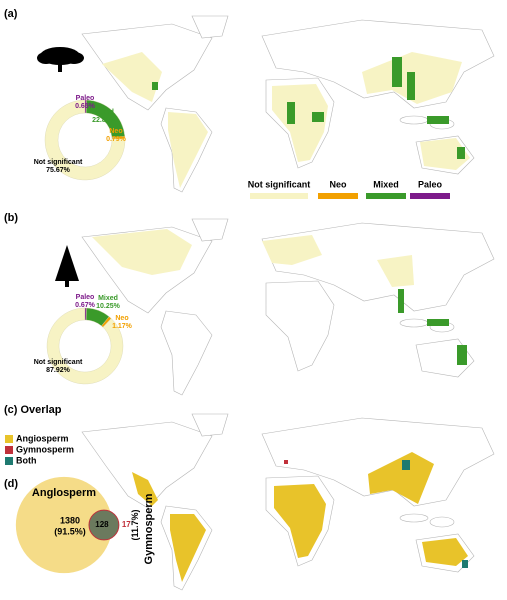  I want to click on legend-label: Paleo, so click(430, 184).